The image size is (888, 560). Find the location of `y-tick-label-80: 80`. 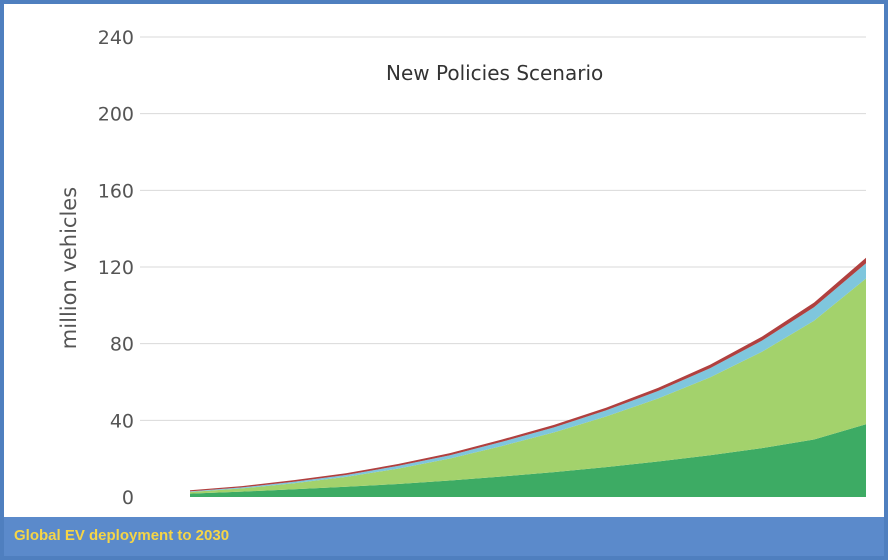

y-tick-label-80: 80 is located at coordinates (122, 345).